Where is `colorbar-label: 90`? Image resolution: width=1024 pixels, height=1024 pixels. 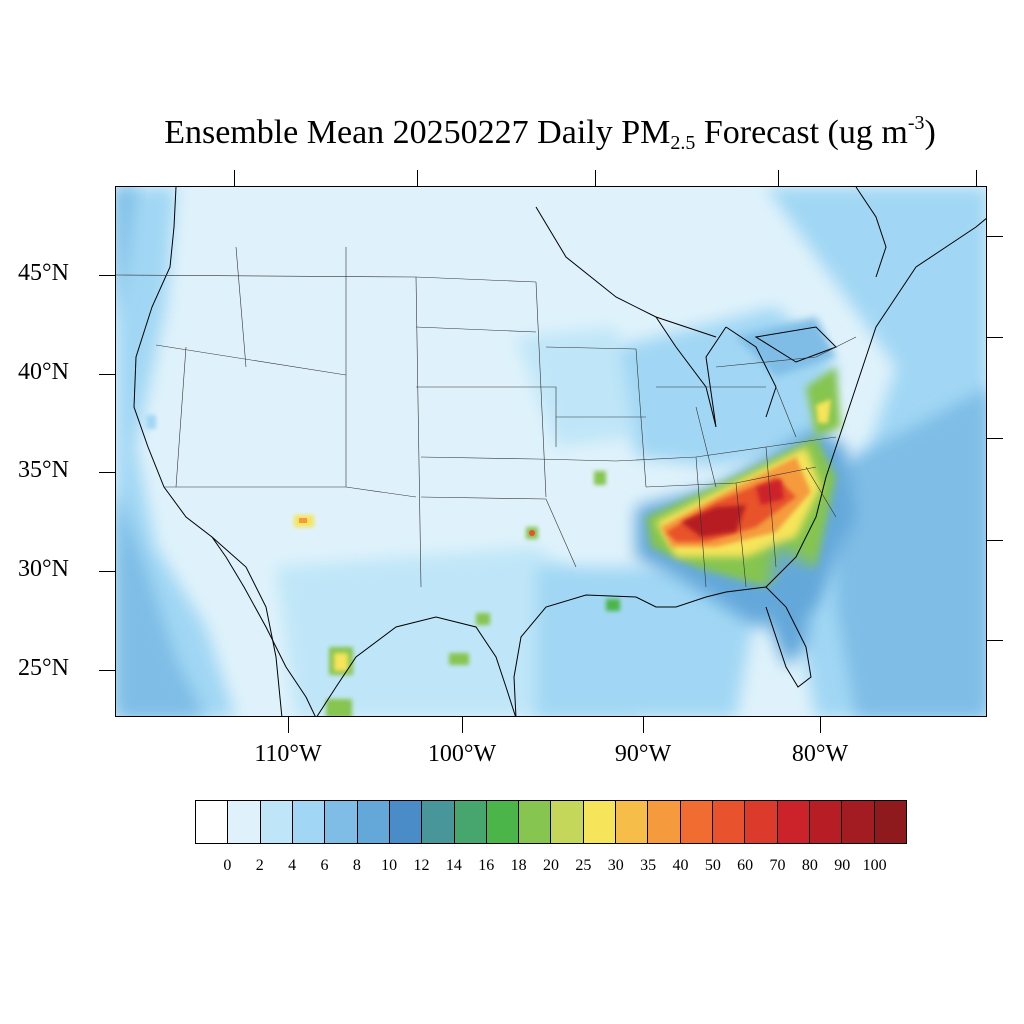
colorbar-label: 90 is located at coordinates (842, 865).